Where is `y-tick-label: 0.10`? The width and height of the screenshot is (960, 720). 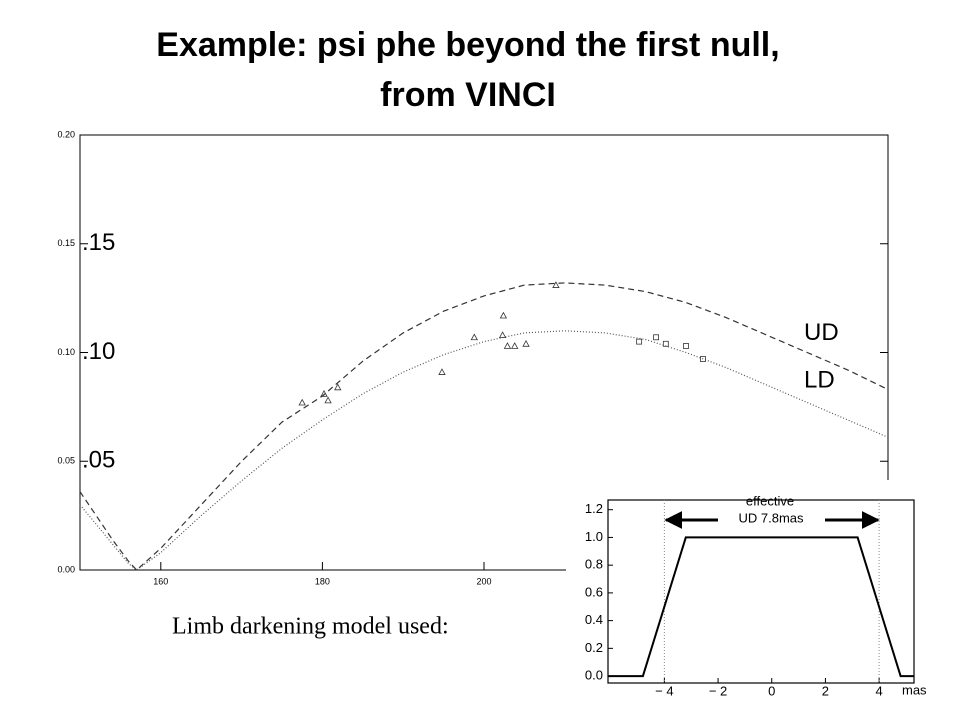 y-tick-label: 0.10 is located at coordinates (66, 352).